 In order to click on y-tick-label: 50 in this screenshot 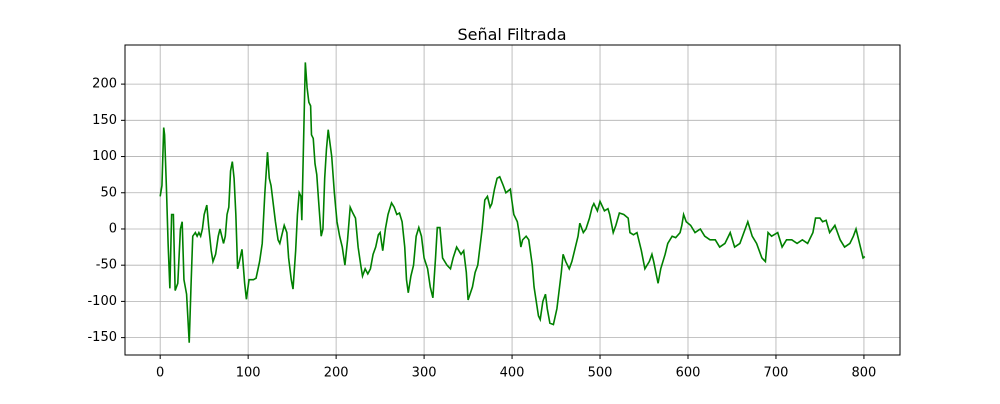, I will do `click(108, 192)`.